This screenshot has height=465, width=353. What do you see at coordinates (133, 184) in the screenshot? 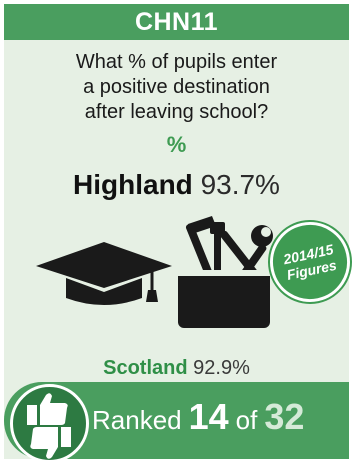
I see `highland-name: Highland` at bounding box center [133, 184].